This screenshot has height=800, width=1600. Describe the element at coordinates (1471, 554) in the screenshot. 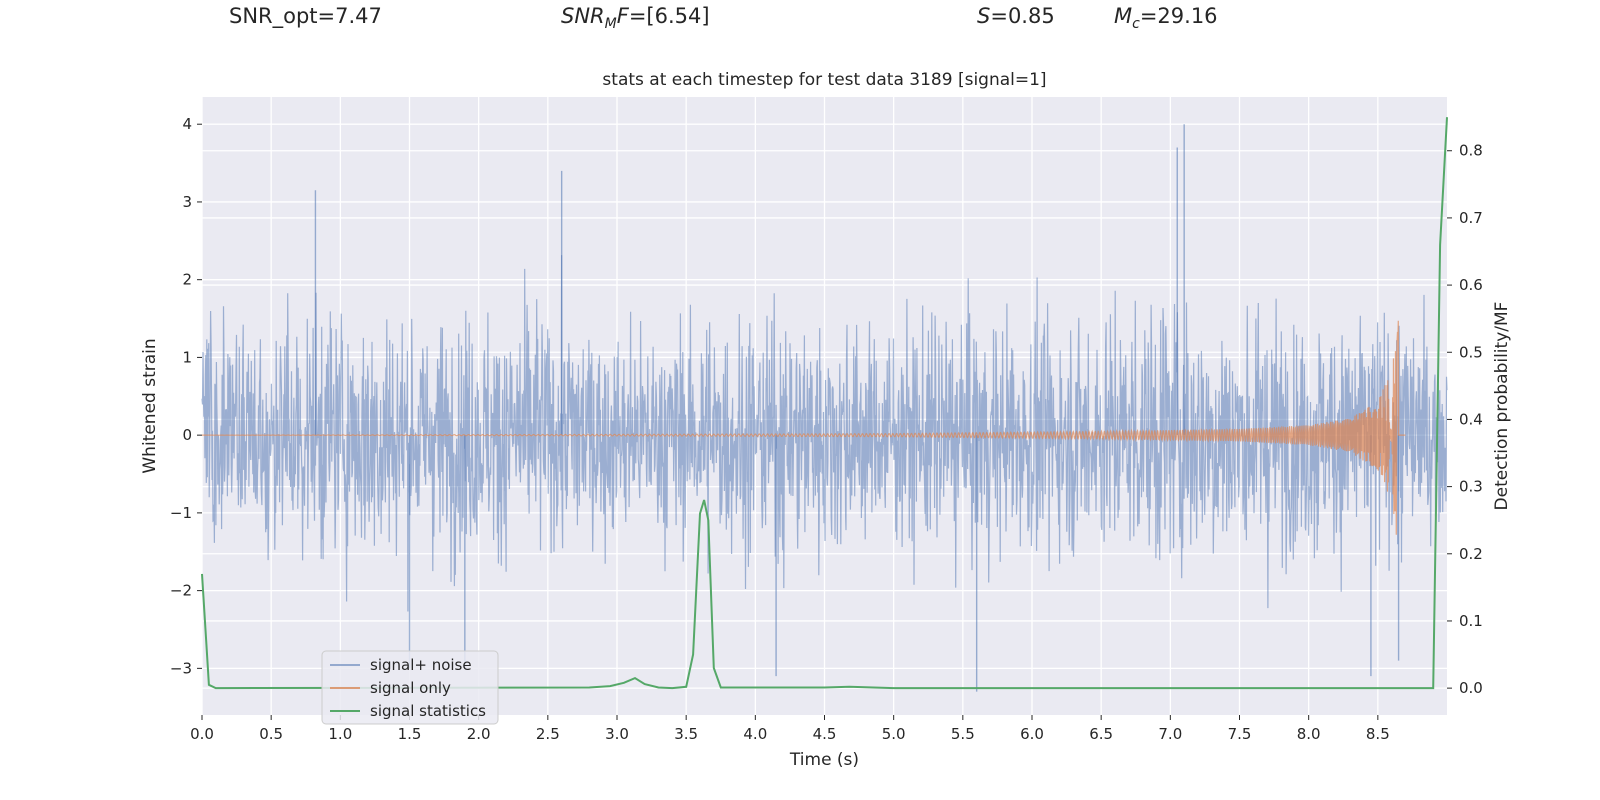

I see `y2-tick-label: 0.2` at that location.